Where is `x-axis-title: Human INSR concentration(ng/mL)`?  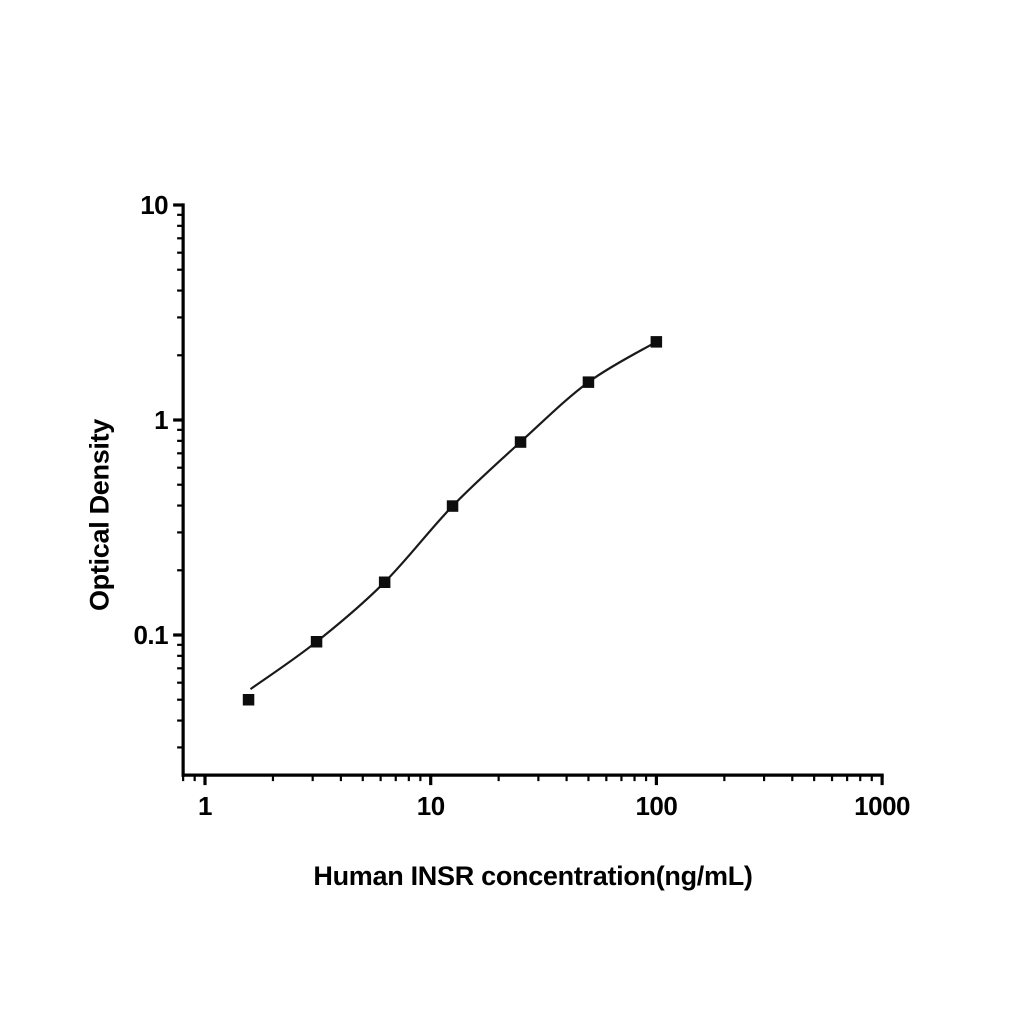
x-axis-title: Human INSR concentration(ng/mL) is located at coordinates (533, 876).